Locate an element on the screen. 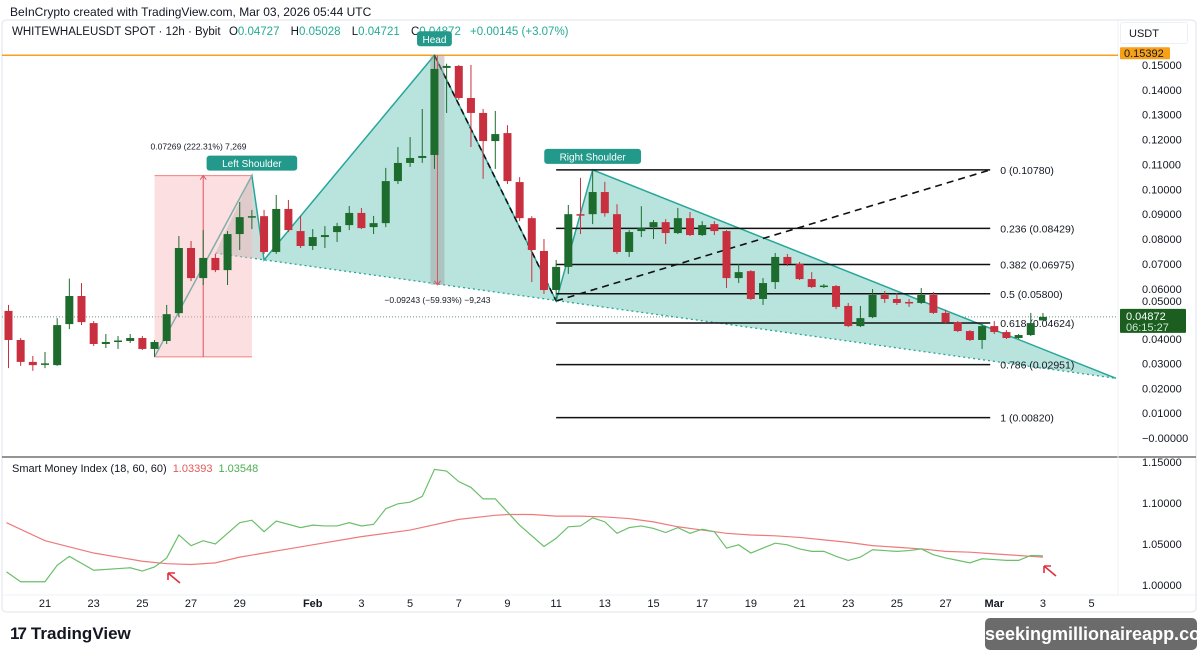 Image resolution: width=1200 pixels, height=658 pixels. left-shoulder-label: Left Shoulder is located at coordinates (252, 164).